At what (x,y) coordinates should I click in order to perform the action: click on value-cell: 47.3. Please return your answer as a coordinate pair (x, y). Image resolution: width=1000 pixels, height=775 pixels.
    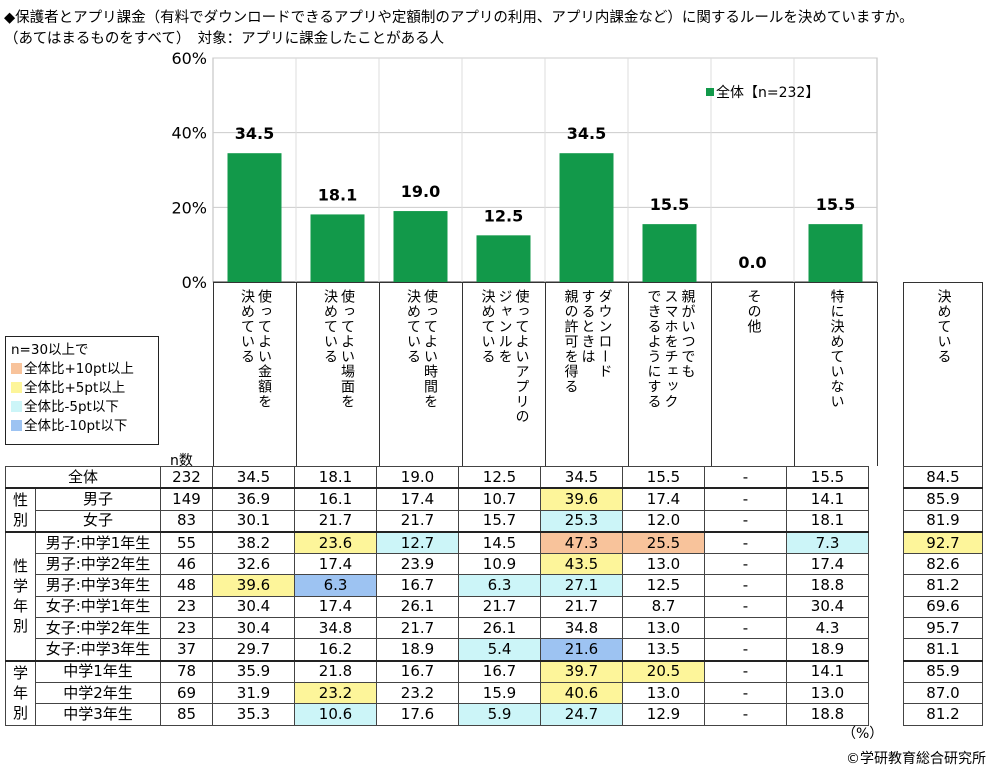
    Looking at the image, I should click on (581, 542).